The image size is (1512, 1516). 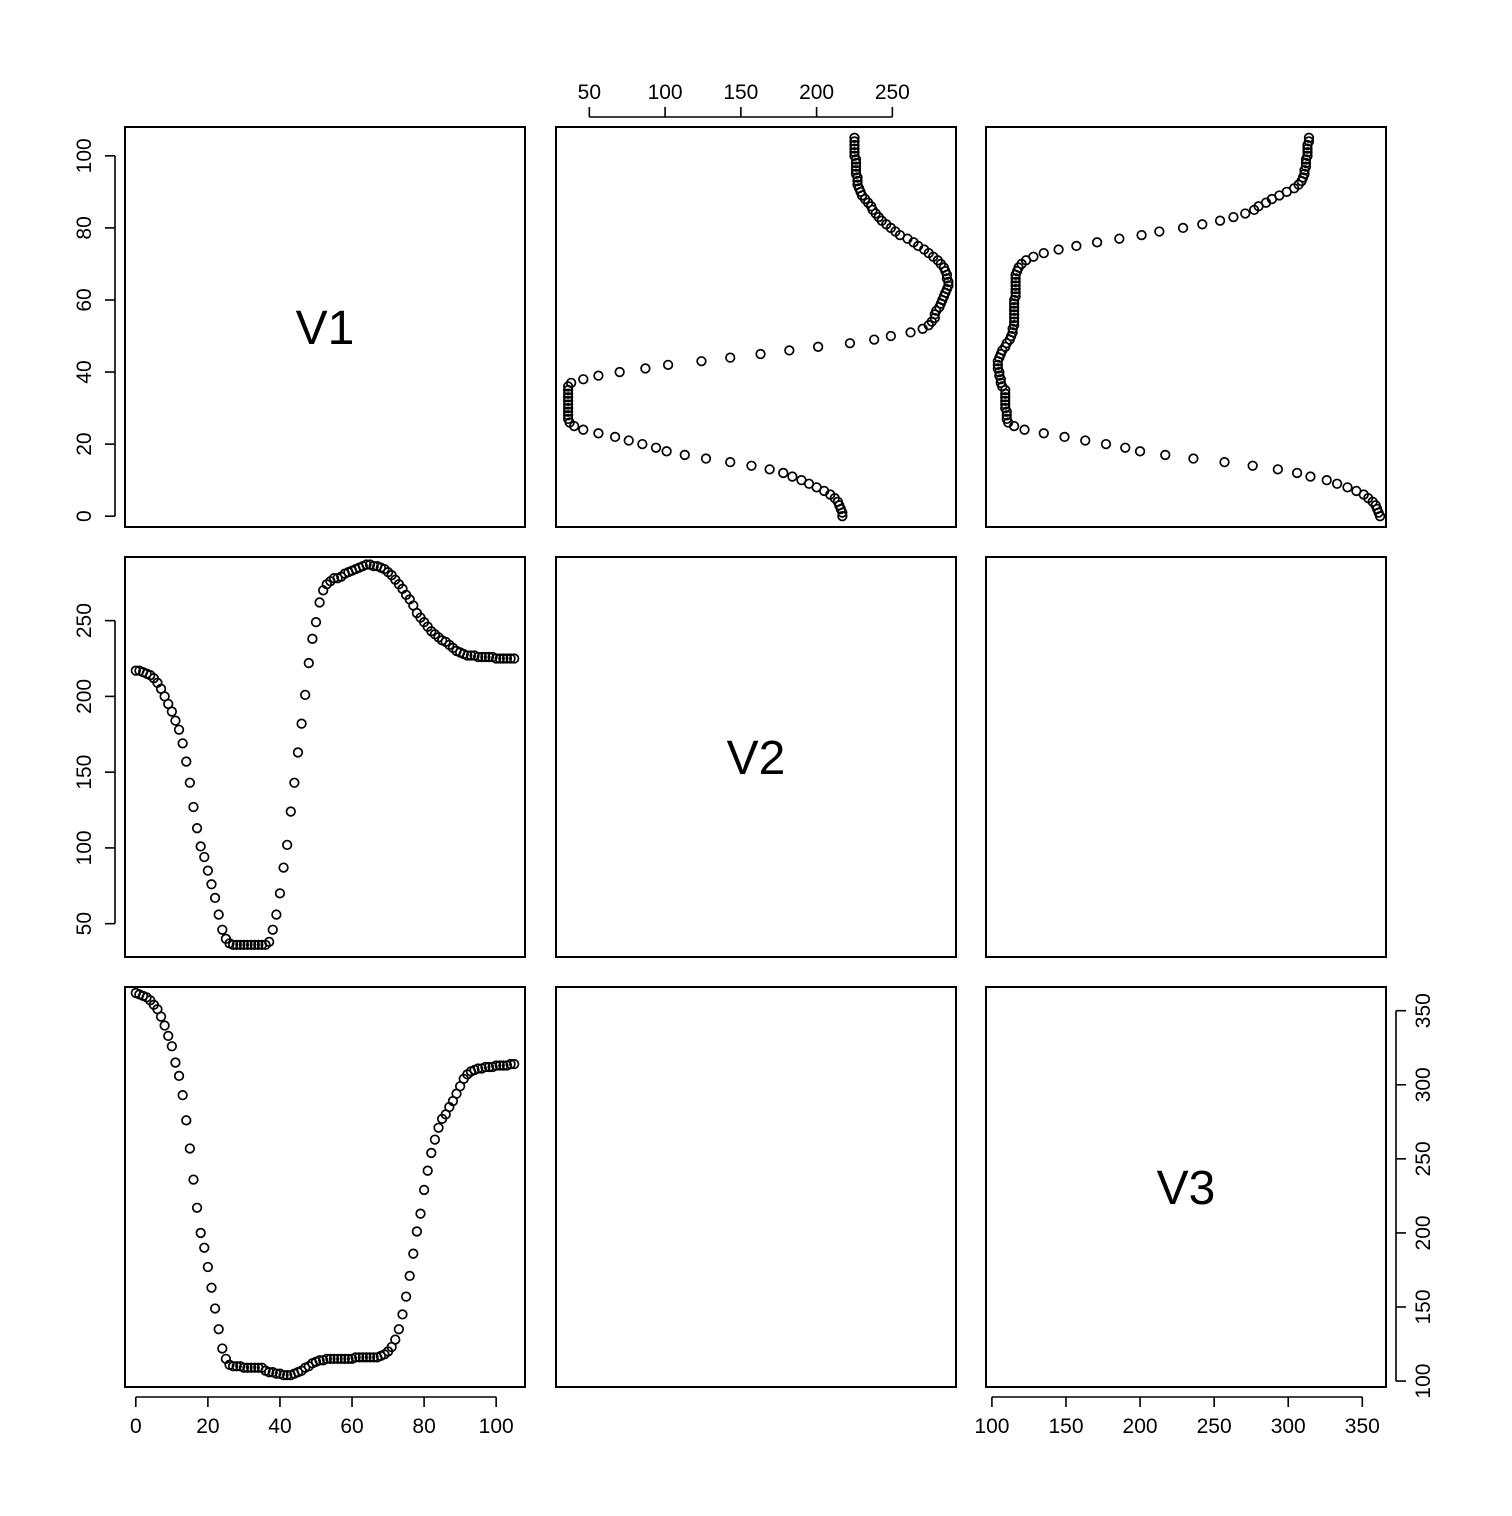 I want to click on x-axis-tick-label-v2: 200, so click(x=816, y=92).